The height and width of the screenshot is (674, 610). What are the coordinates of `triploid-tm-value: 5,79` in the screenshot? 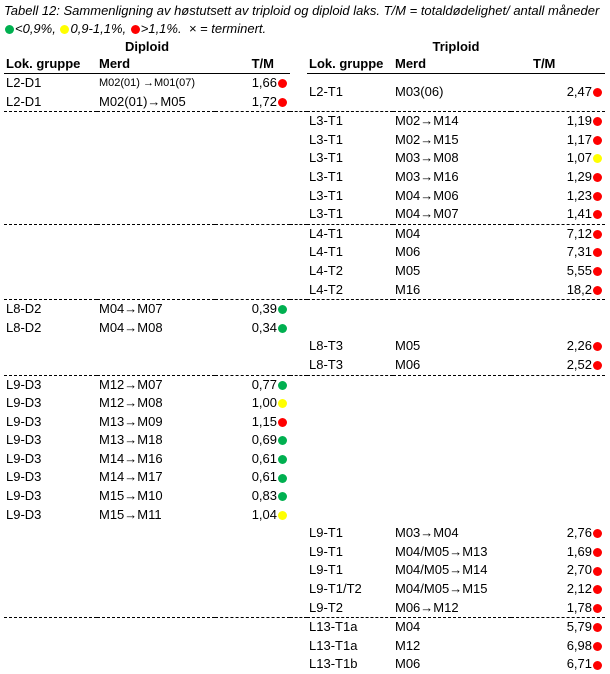 It's located at (579, 627).